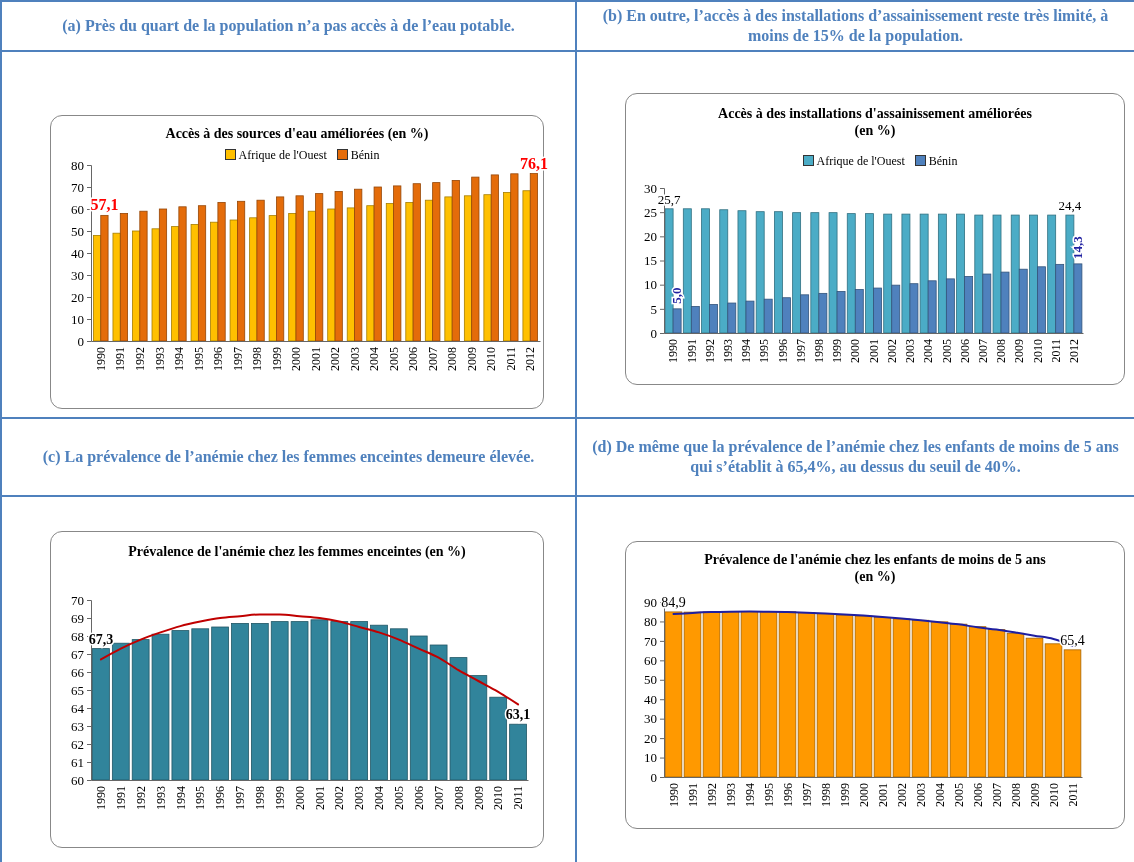 The image size is (1134, 862). What do you see at coordinates (77, 165) in the screenshot?
I see `y-tick-label: 80` at bounding box center [77, 165].